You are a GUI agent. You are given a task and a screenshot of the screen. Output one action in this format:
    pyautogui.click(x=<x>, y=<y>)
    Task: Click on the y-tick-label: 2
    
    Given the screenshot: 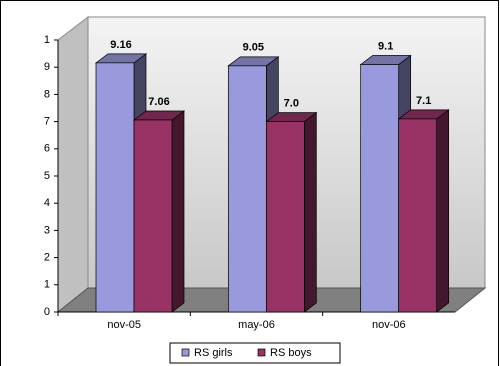 What is the action you would take?
    pyautogui.click(x=47, y=258)
    